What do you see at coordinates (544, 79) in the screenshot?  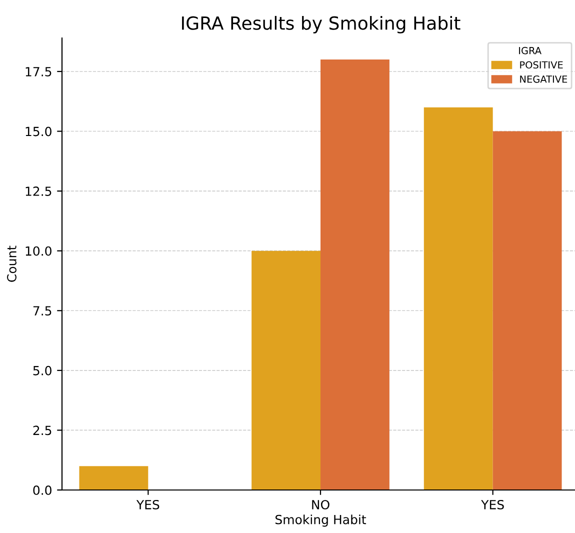 I see `legend-label: NEGATIVE` at bounding box center [544, 79].